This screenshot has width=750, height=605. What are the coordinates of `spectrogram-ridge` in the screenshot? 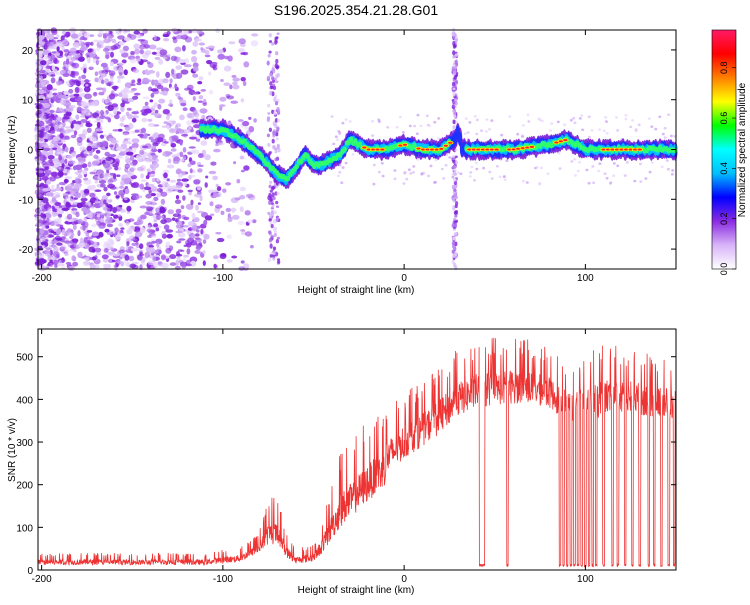 It's located at (438, 153).